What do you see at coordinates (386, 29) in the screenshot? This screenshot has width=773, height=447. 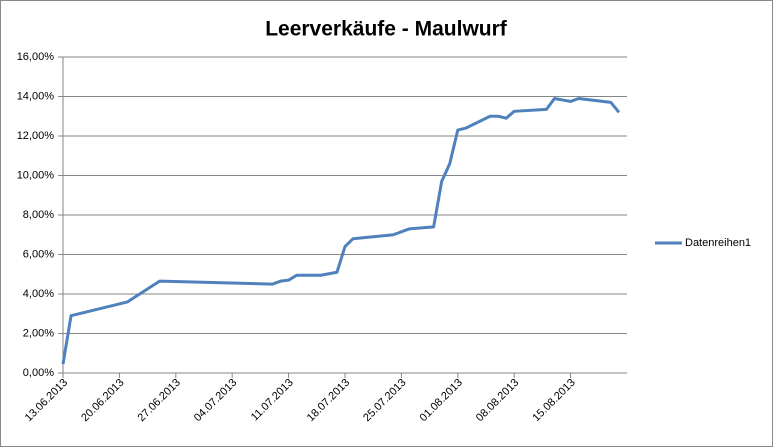 I see `chart-title: Leerverkäufe - Maulwurf` at bounding box center [386, 29].